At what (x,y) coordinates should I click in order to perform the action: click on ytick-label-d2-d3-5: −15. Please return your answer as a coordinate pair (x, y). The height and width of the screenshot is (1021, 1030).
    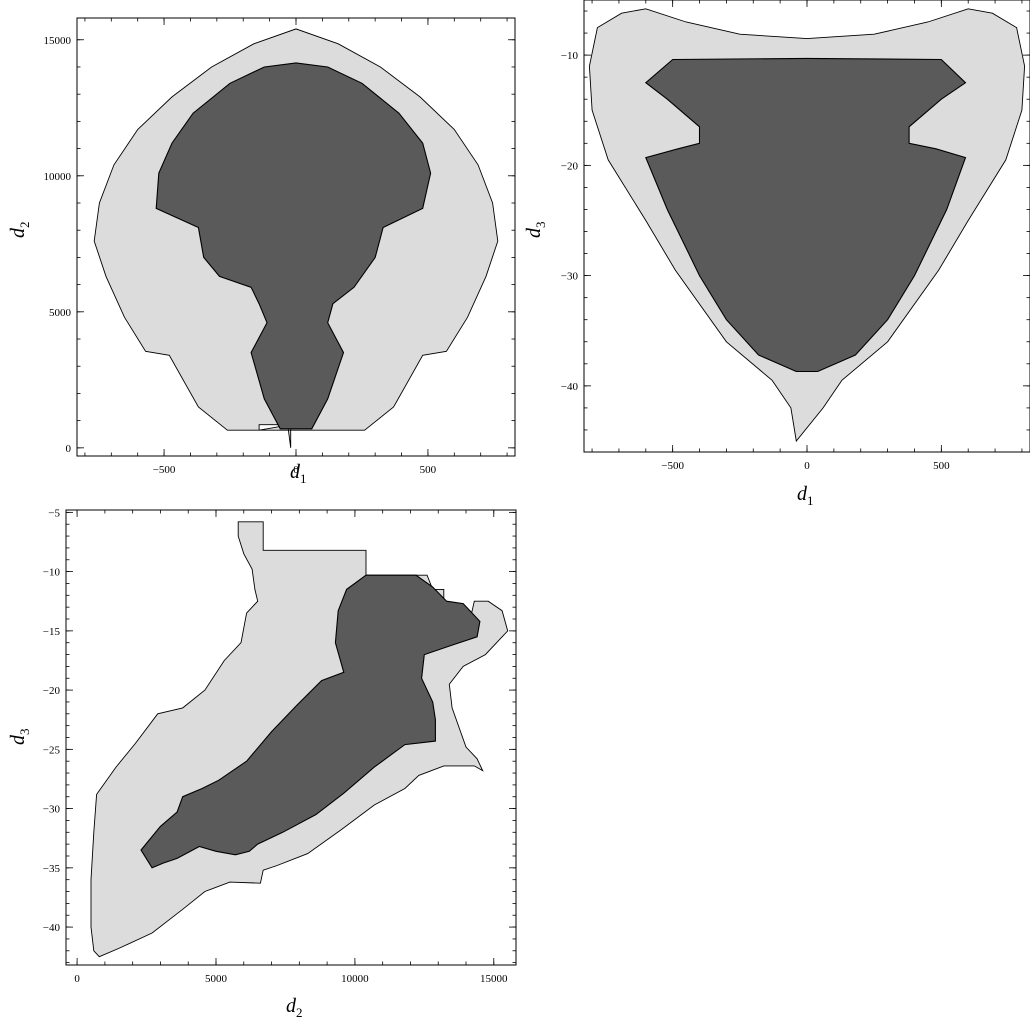
    Looking at the image, I should click on (52, 632).